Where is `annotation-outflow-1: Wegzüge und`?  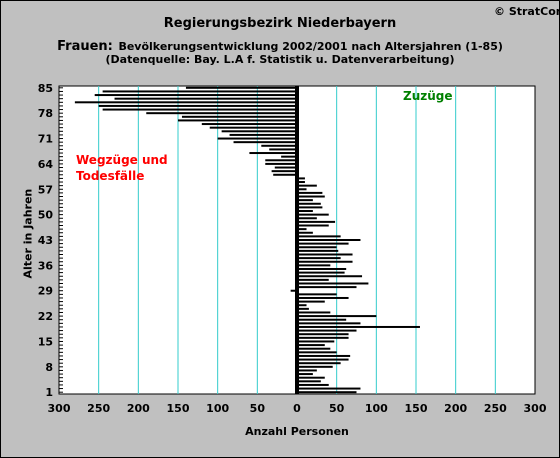
annotation-outflow-1: Wegzüge und is located at coordinates (122, 160).